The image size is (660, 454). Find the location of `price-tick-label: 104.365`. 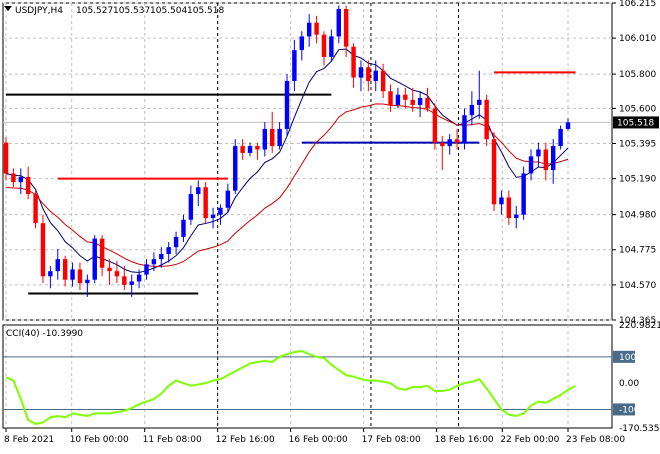

price-tick-label: 104.365 is located at coordinates (637, 321).